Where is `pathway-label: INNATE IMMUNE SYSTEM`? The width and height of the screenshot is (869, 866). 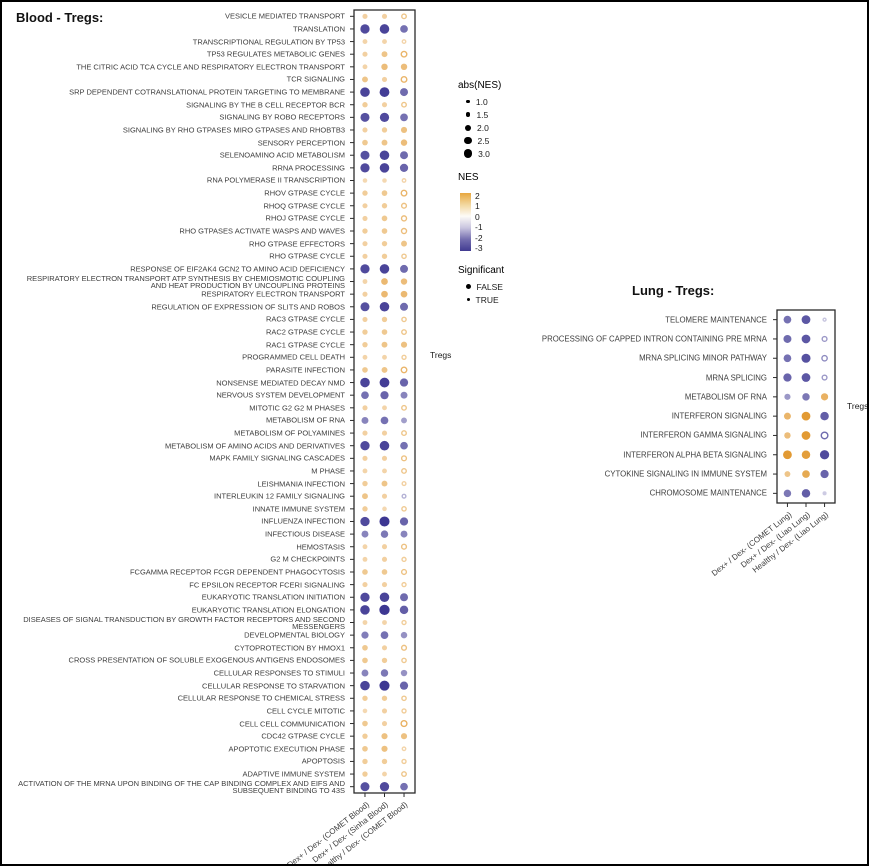
pathway-label: INNATE IMMUNE SYSTEM is located at coordinates (298, 509).